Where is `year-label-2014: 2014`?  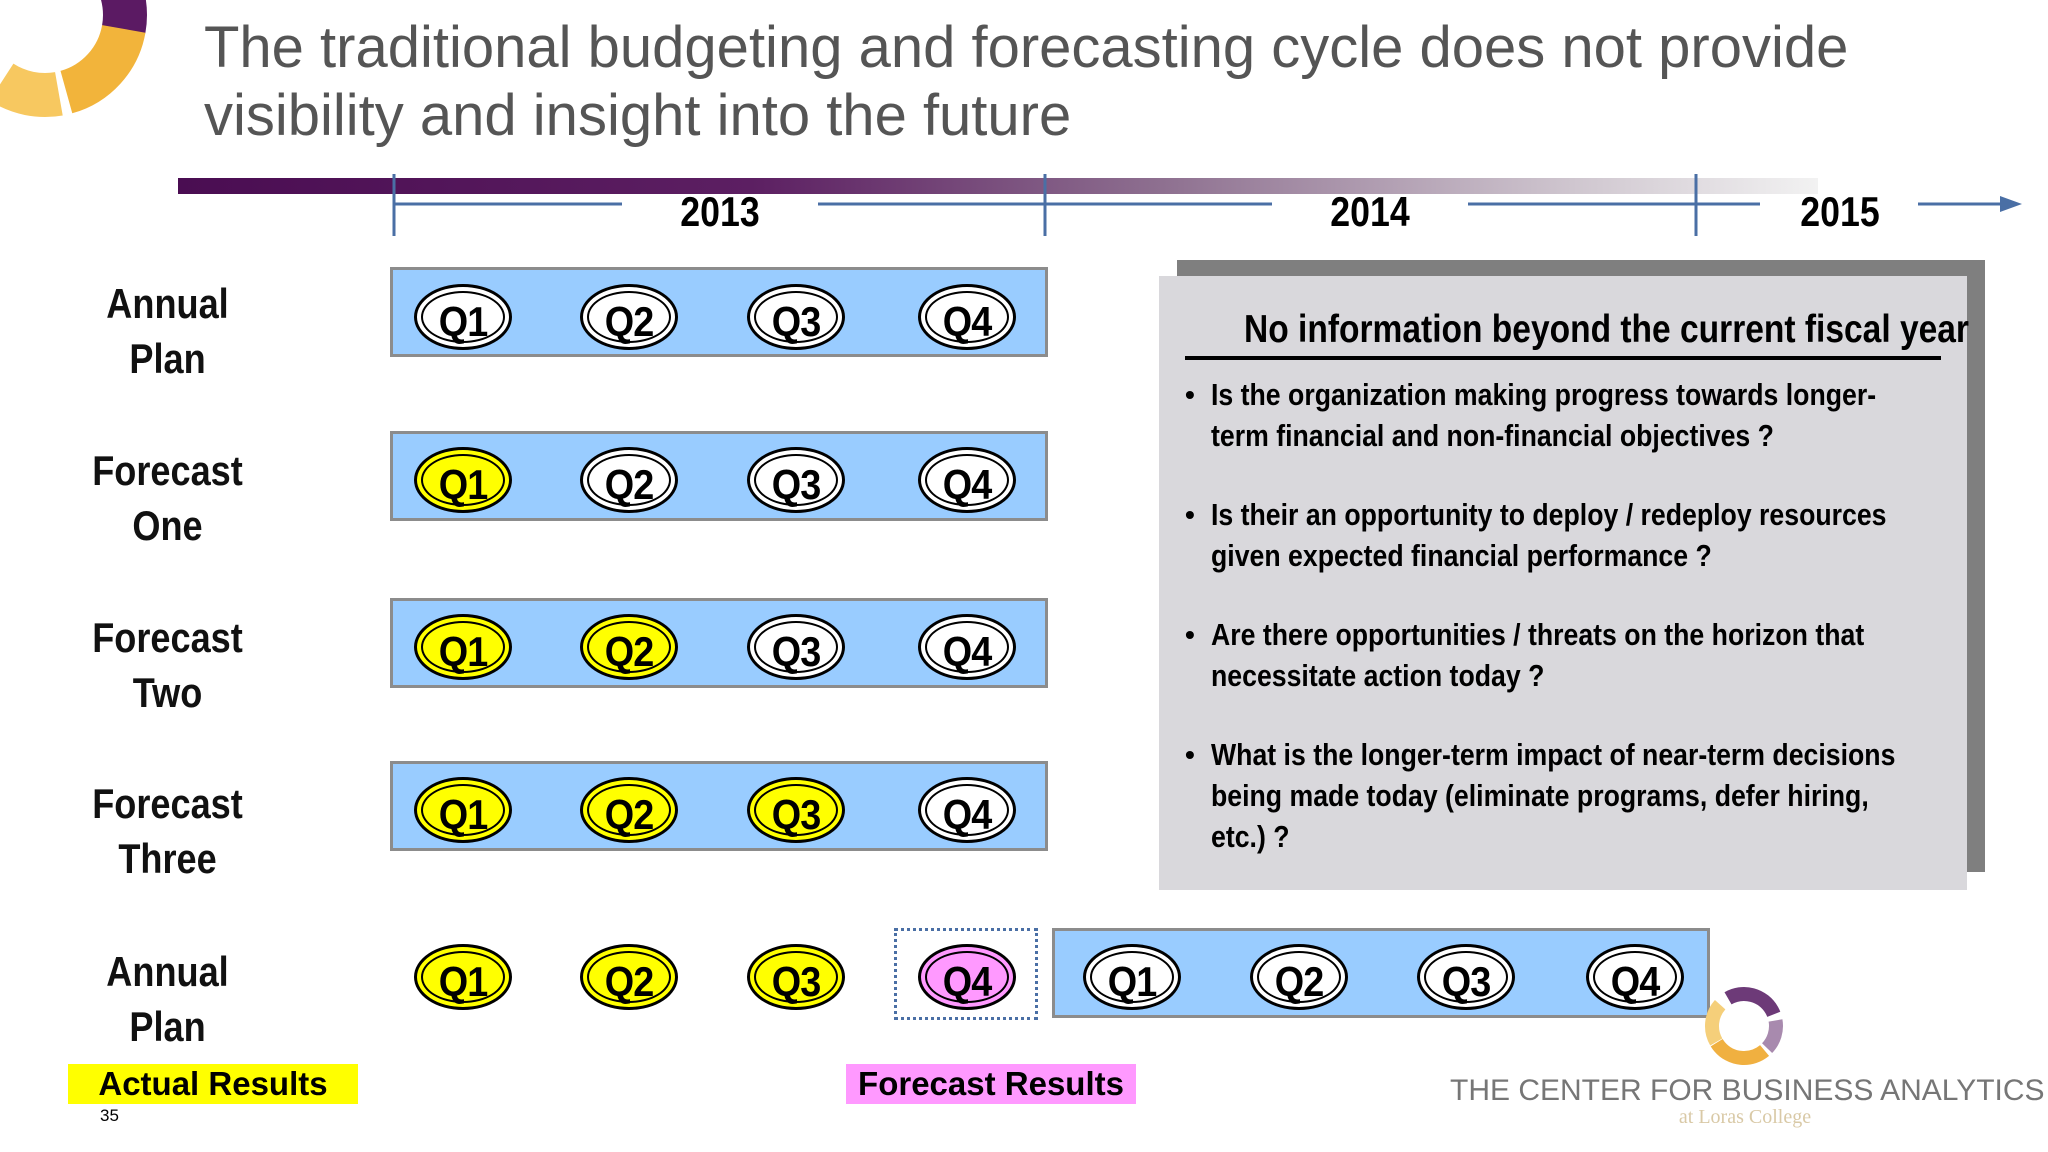
year-label-2014: 2014 is located at coordinates (1370, 211).